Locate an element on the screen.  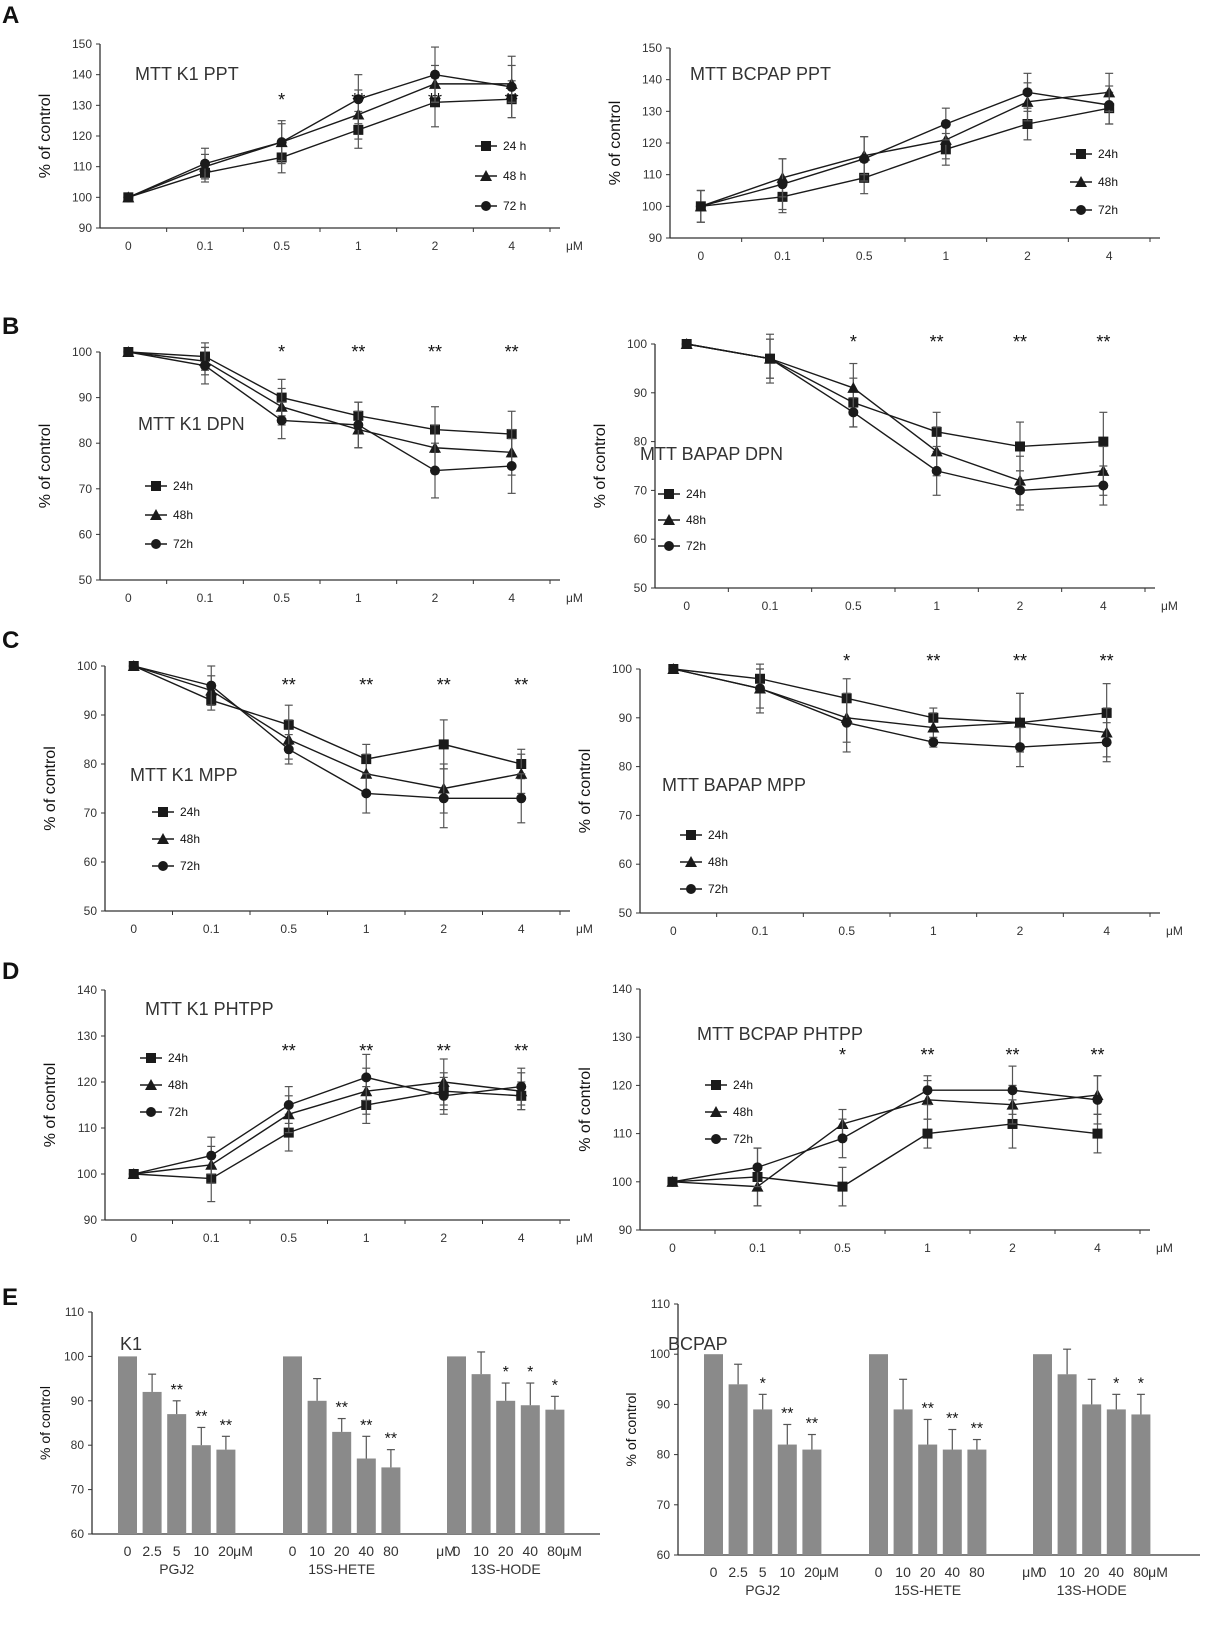
chart-title: MTT BAPAP DPN is located at coordinates (711, 454).